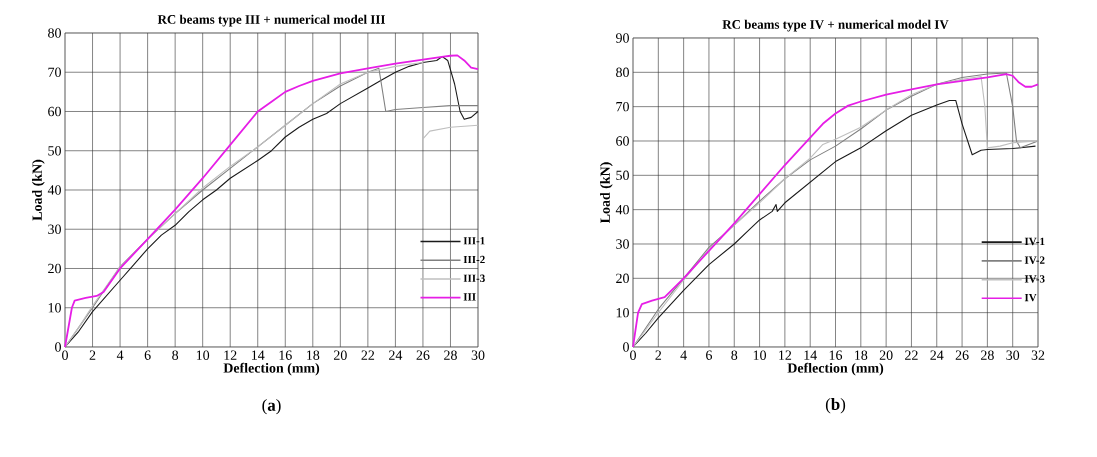 This screenshot has width=1097, height=457. What do you see at coordinates (1034, 260) in the screenshot?
I see `legend-label: IV-2` at bounding box center [1034, 260].